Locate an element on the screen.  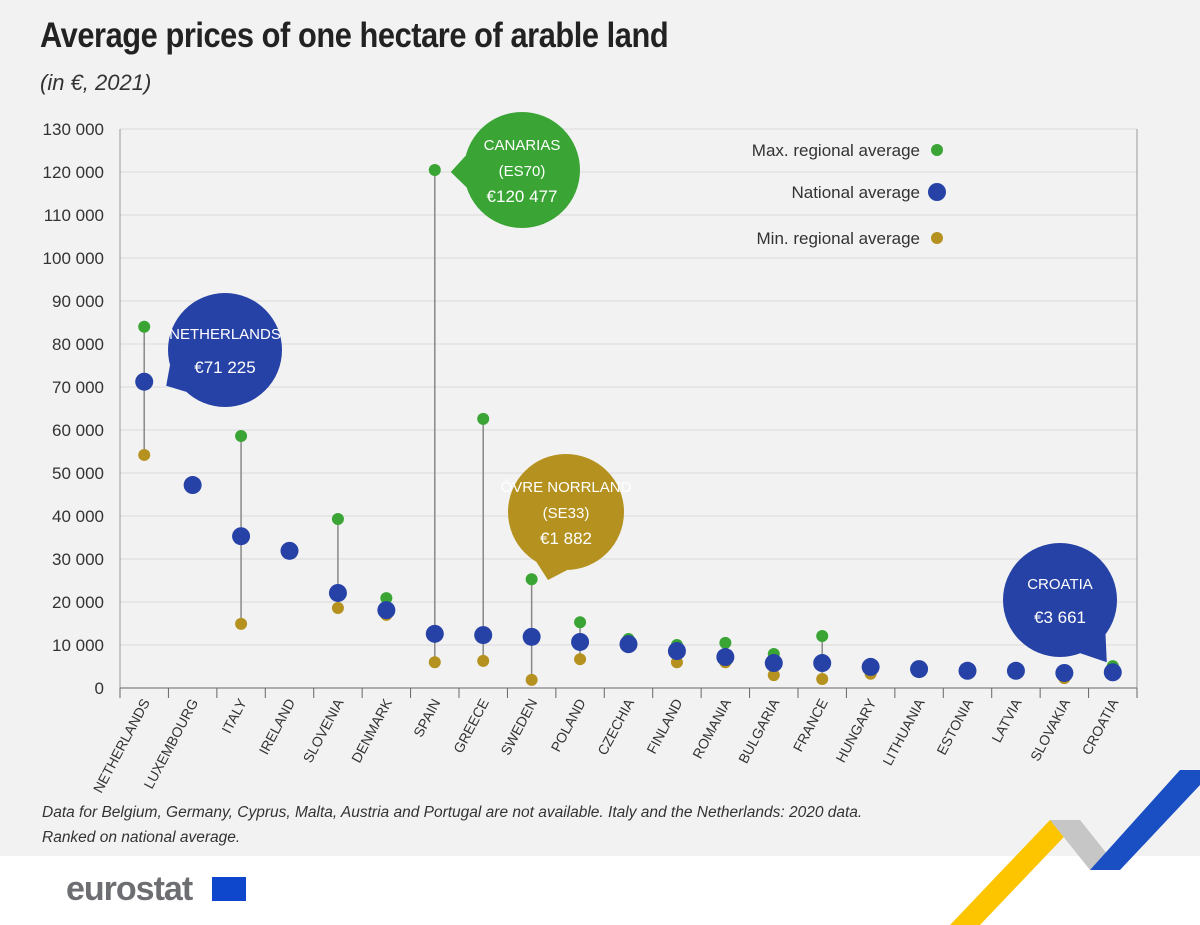
y-tick-label: 60 000 is located at coordinates (78, 430).